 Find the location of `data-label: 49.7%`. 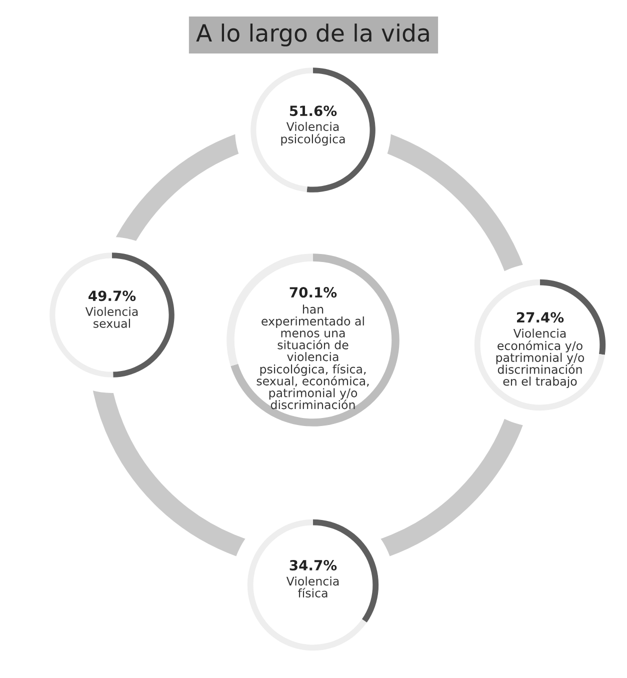

data-label: 49.7% is located at coordinates (112, 296).